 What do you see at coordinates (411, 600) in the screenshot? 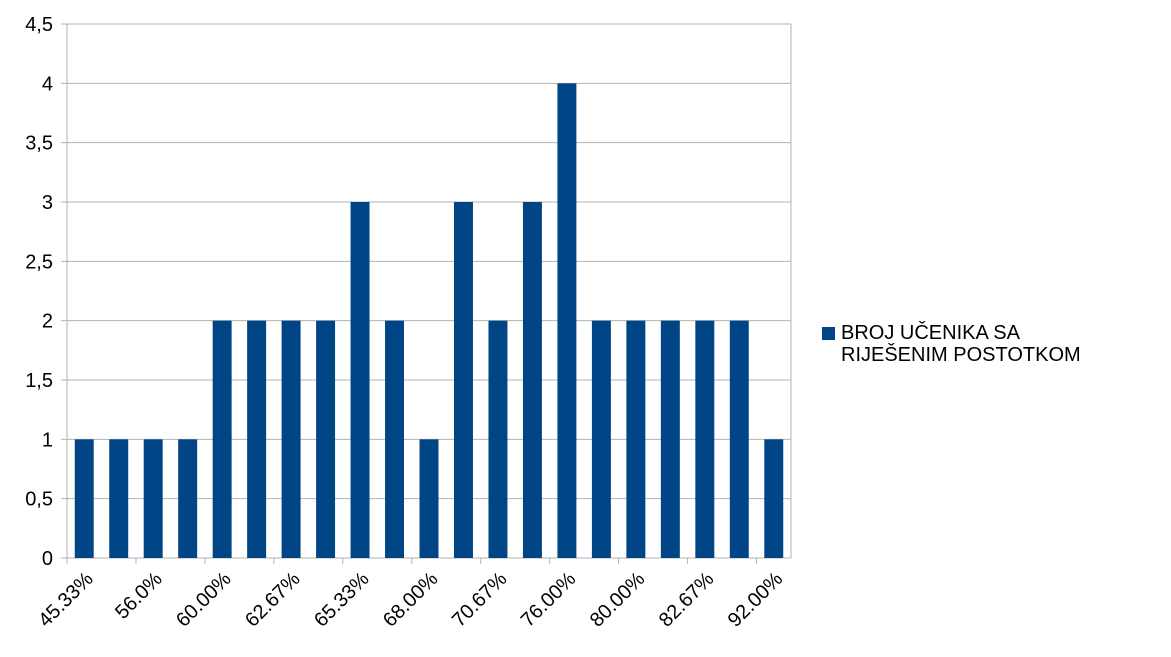
I see `x-tick-label: 68.00%` at bounding box center [411, 600].